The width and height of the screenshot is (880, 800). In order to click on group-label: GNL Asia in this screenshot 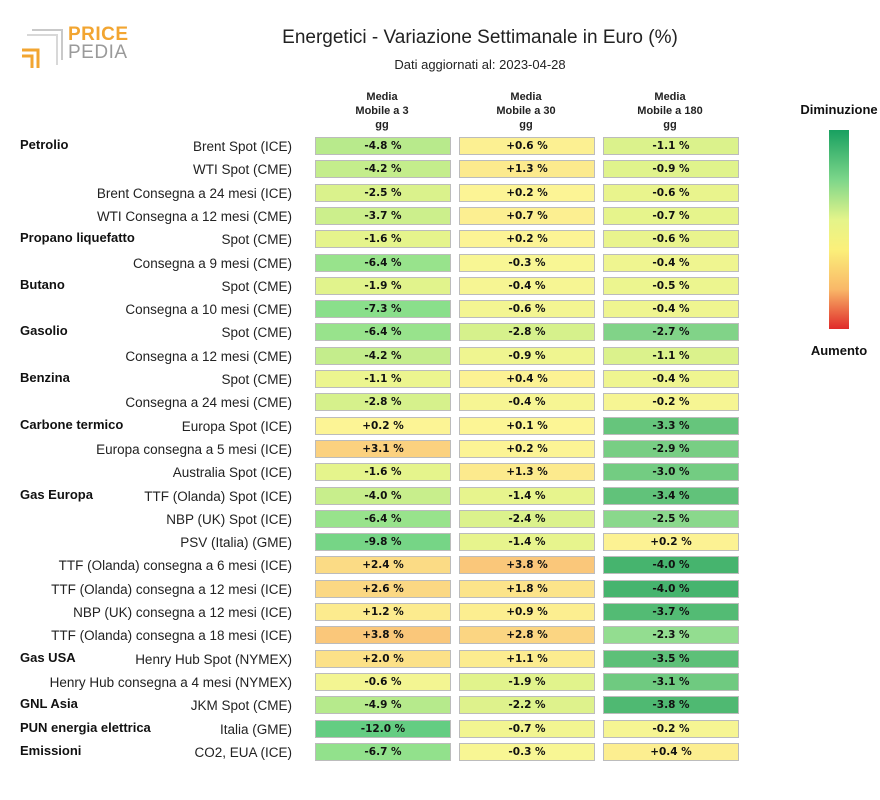, I will do `click(49, 703)`.